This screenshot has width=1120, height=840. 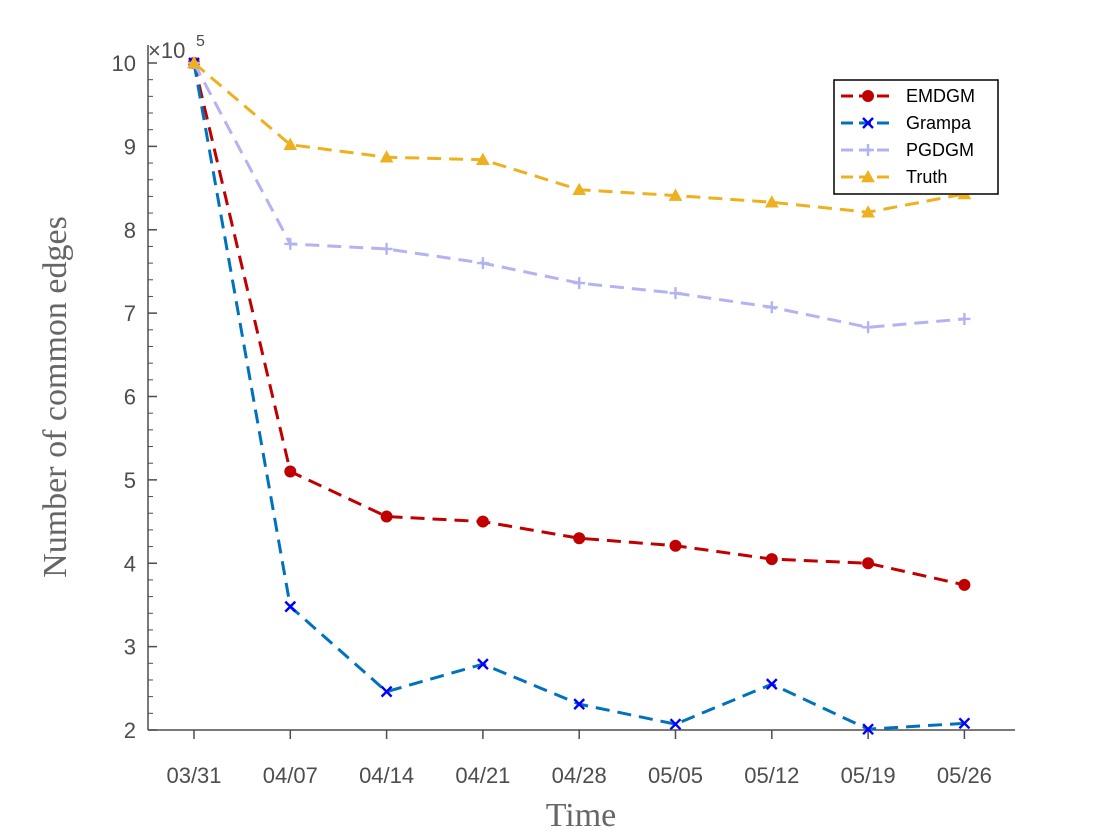 What do you see at coordinates (124, 63) in the screenshot?
I see `y-tick-label: 10` at bounding box center [124, 63].